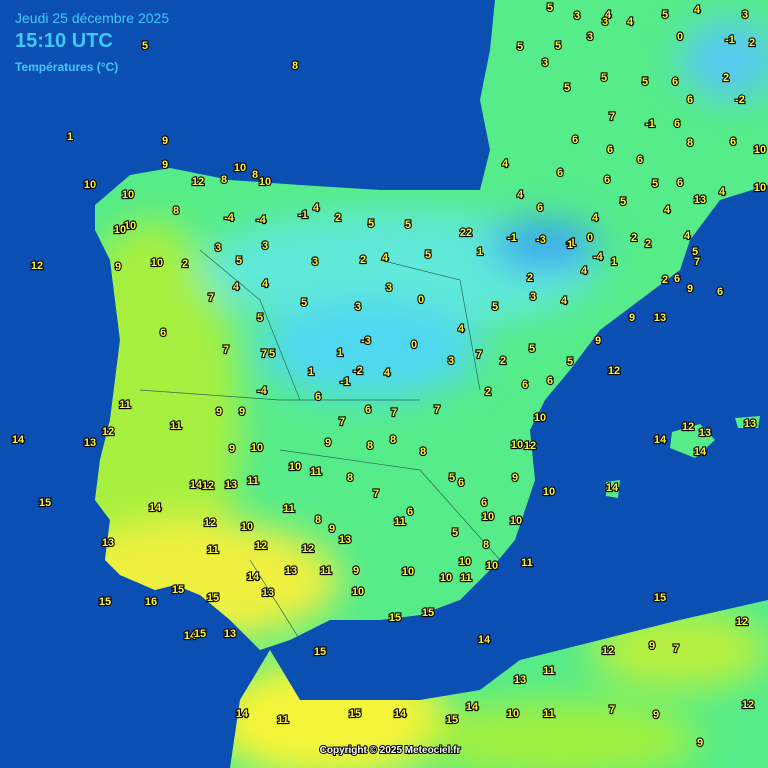  What do you see at coordinates (151, 602) in the screenshot?
I see `station-temp: 16` at bounding box center [151, 602].